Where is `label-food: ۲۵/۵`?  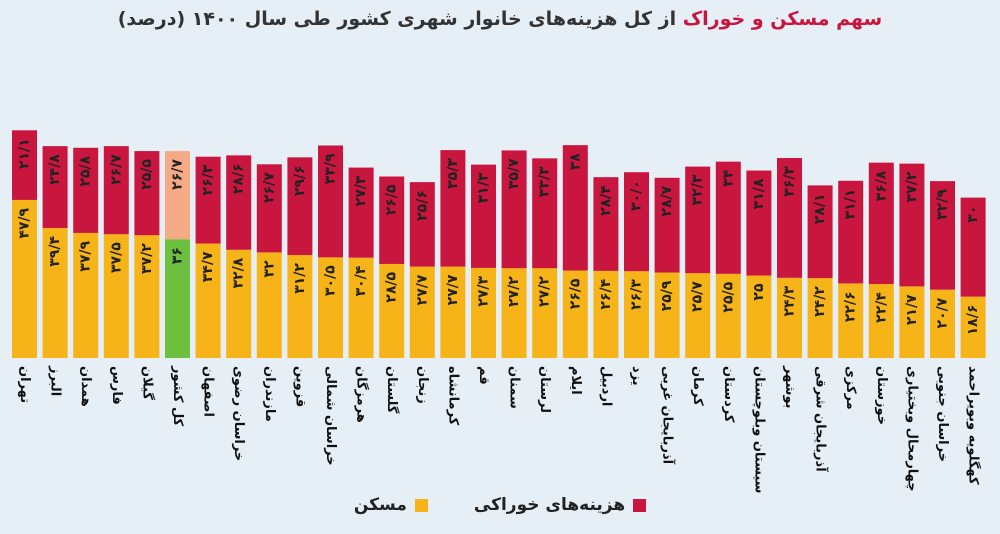 label-food: ۲۵/۵ is located at coordinates (147, 174).